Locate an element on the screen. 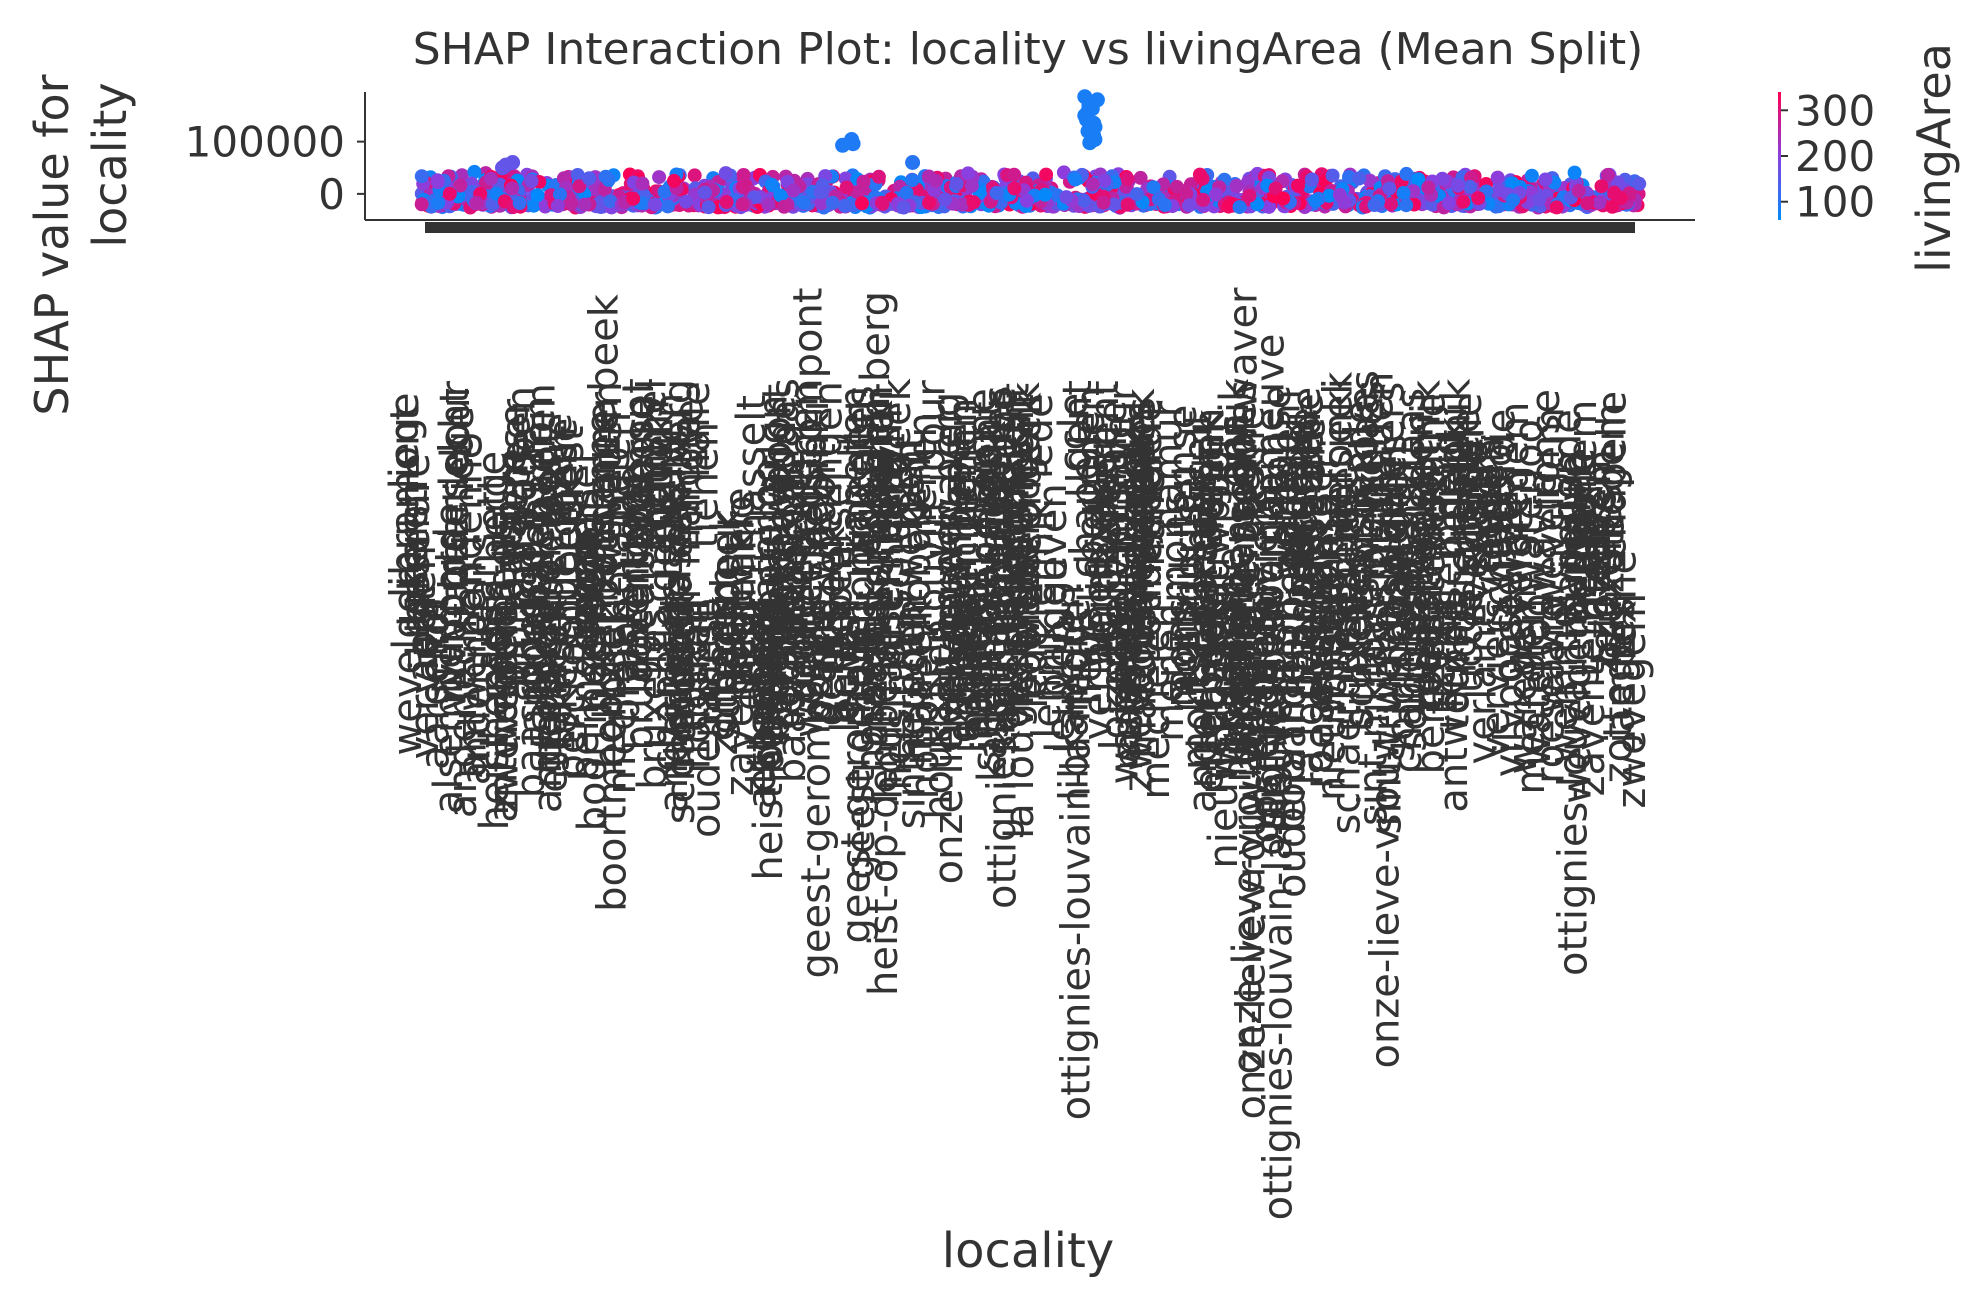  x-tick-label: bruxelles is located at coordinates (861, 476).